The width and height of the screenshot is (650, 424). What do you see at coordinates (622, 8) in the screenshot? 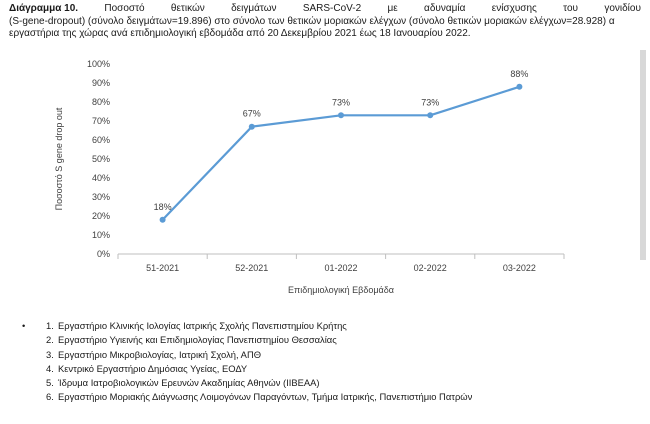
I see `caption-word: γονιδίου` at bounding box center [622, 8].